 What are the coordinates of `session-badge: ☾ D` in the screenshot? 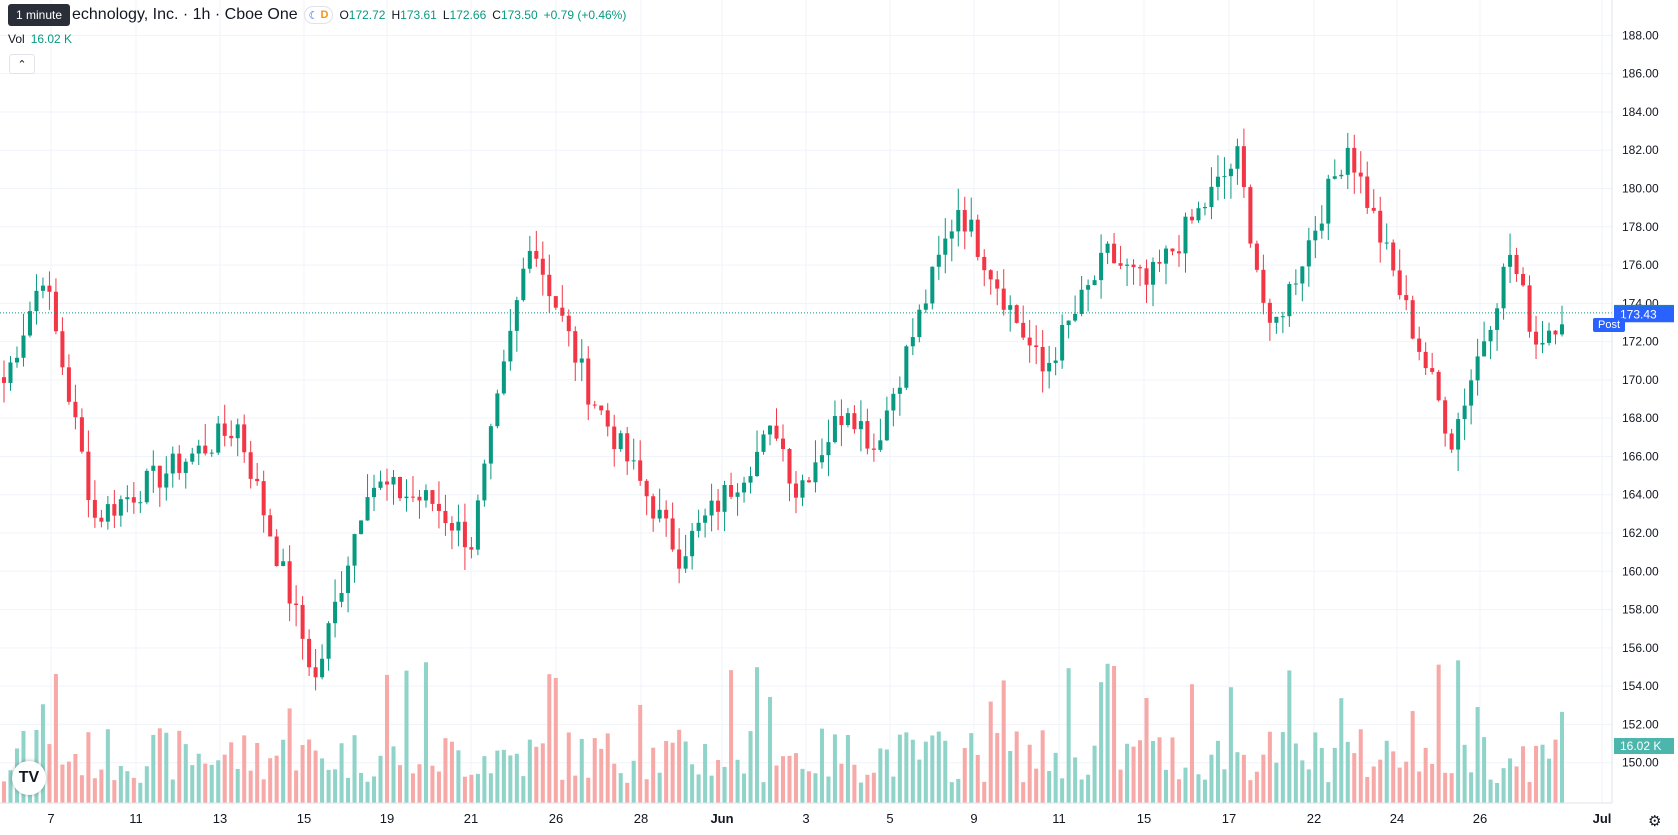 It's located at (318, 15).